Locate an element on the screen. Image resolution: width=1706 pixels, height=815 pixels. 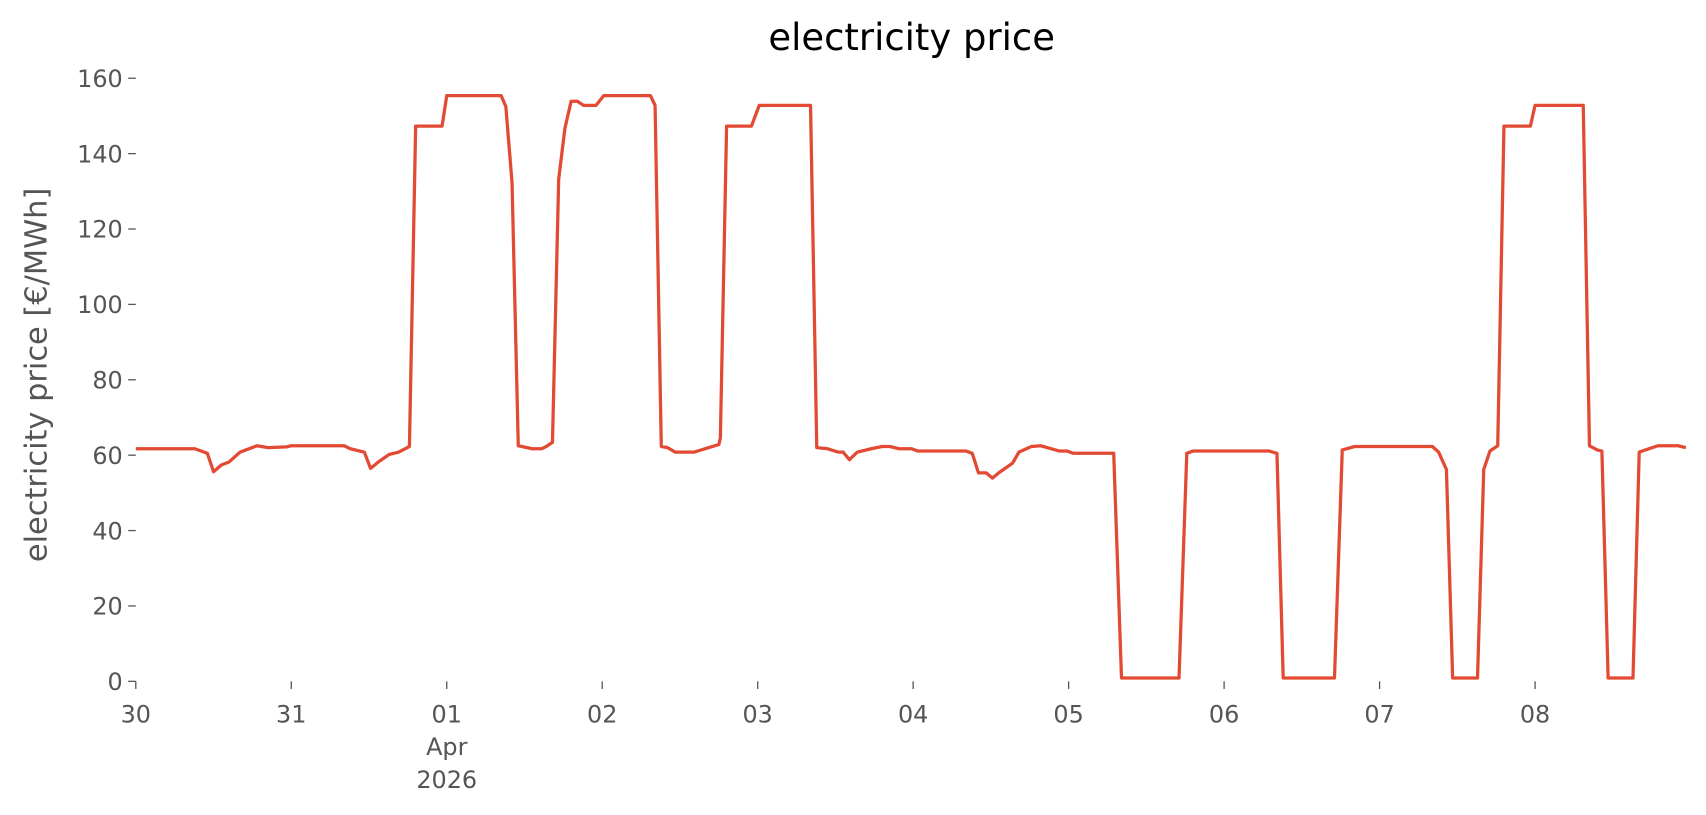
x-tick-label: 07 is located at coordinates (1379, 715).